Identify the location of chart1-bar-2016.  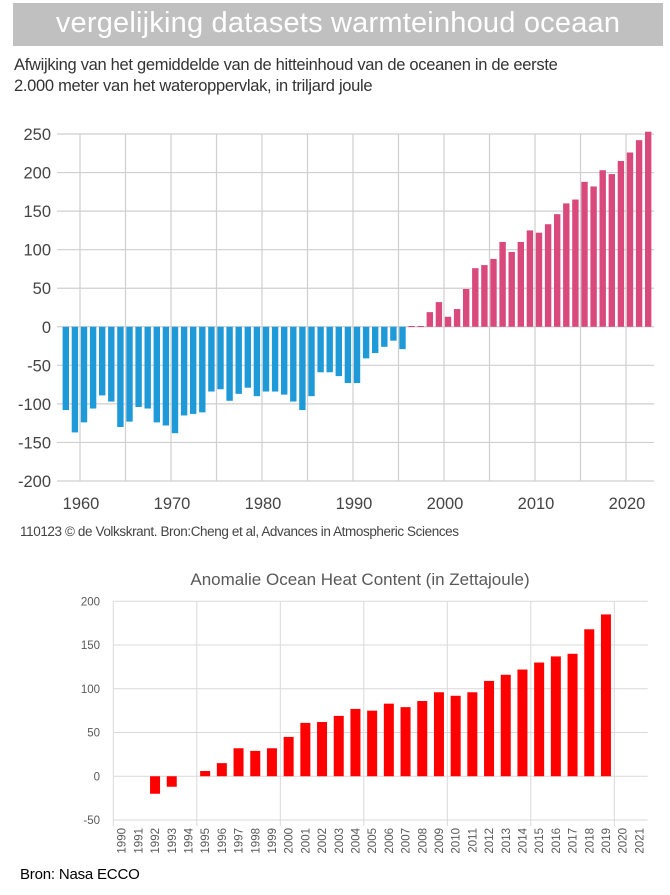
(593, 256).